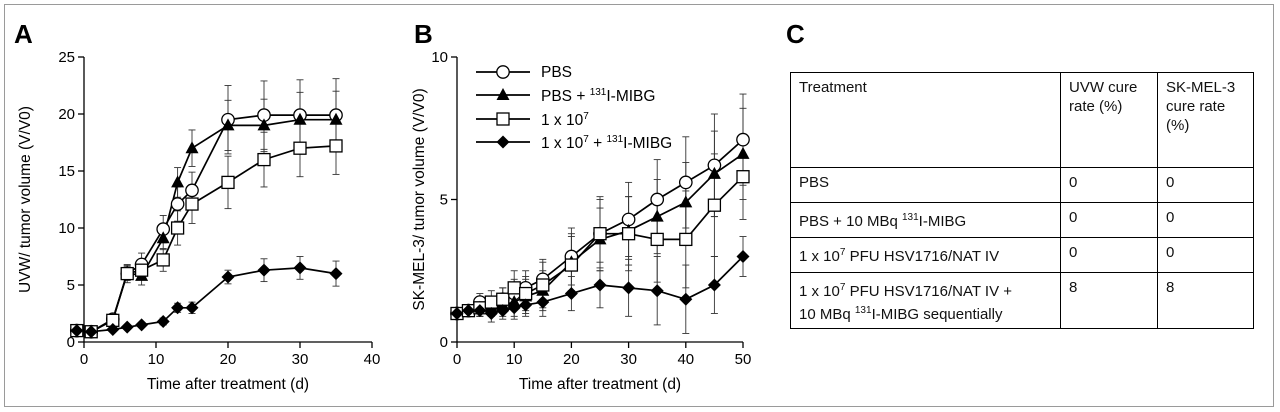  What do you see at coordinates (84, 359) in the screenshot?
I see `x-tick-label: 0` at bounding box center [84, 359].